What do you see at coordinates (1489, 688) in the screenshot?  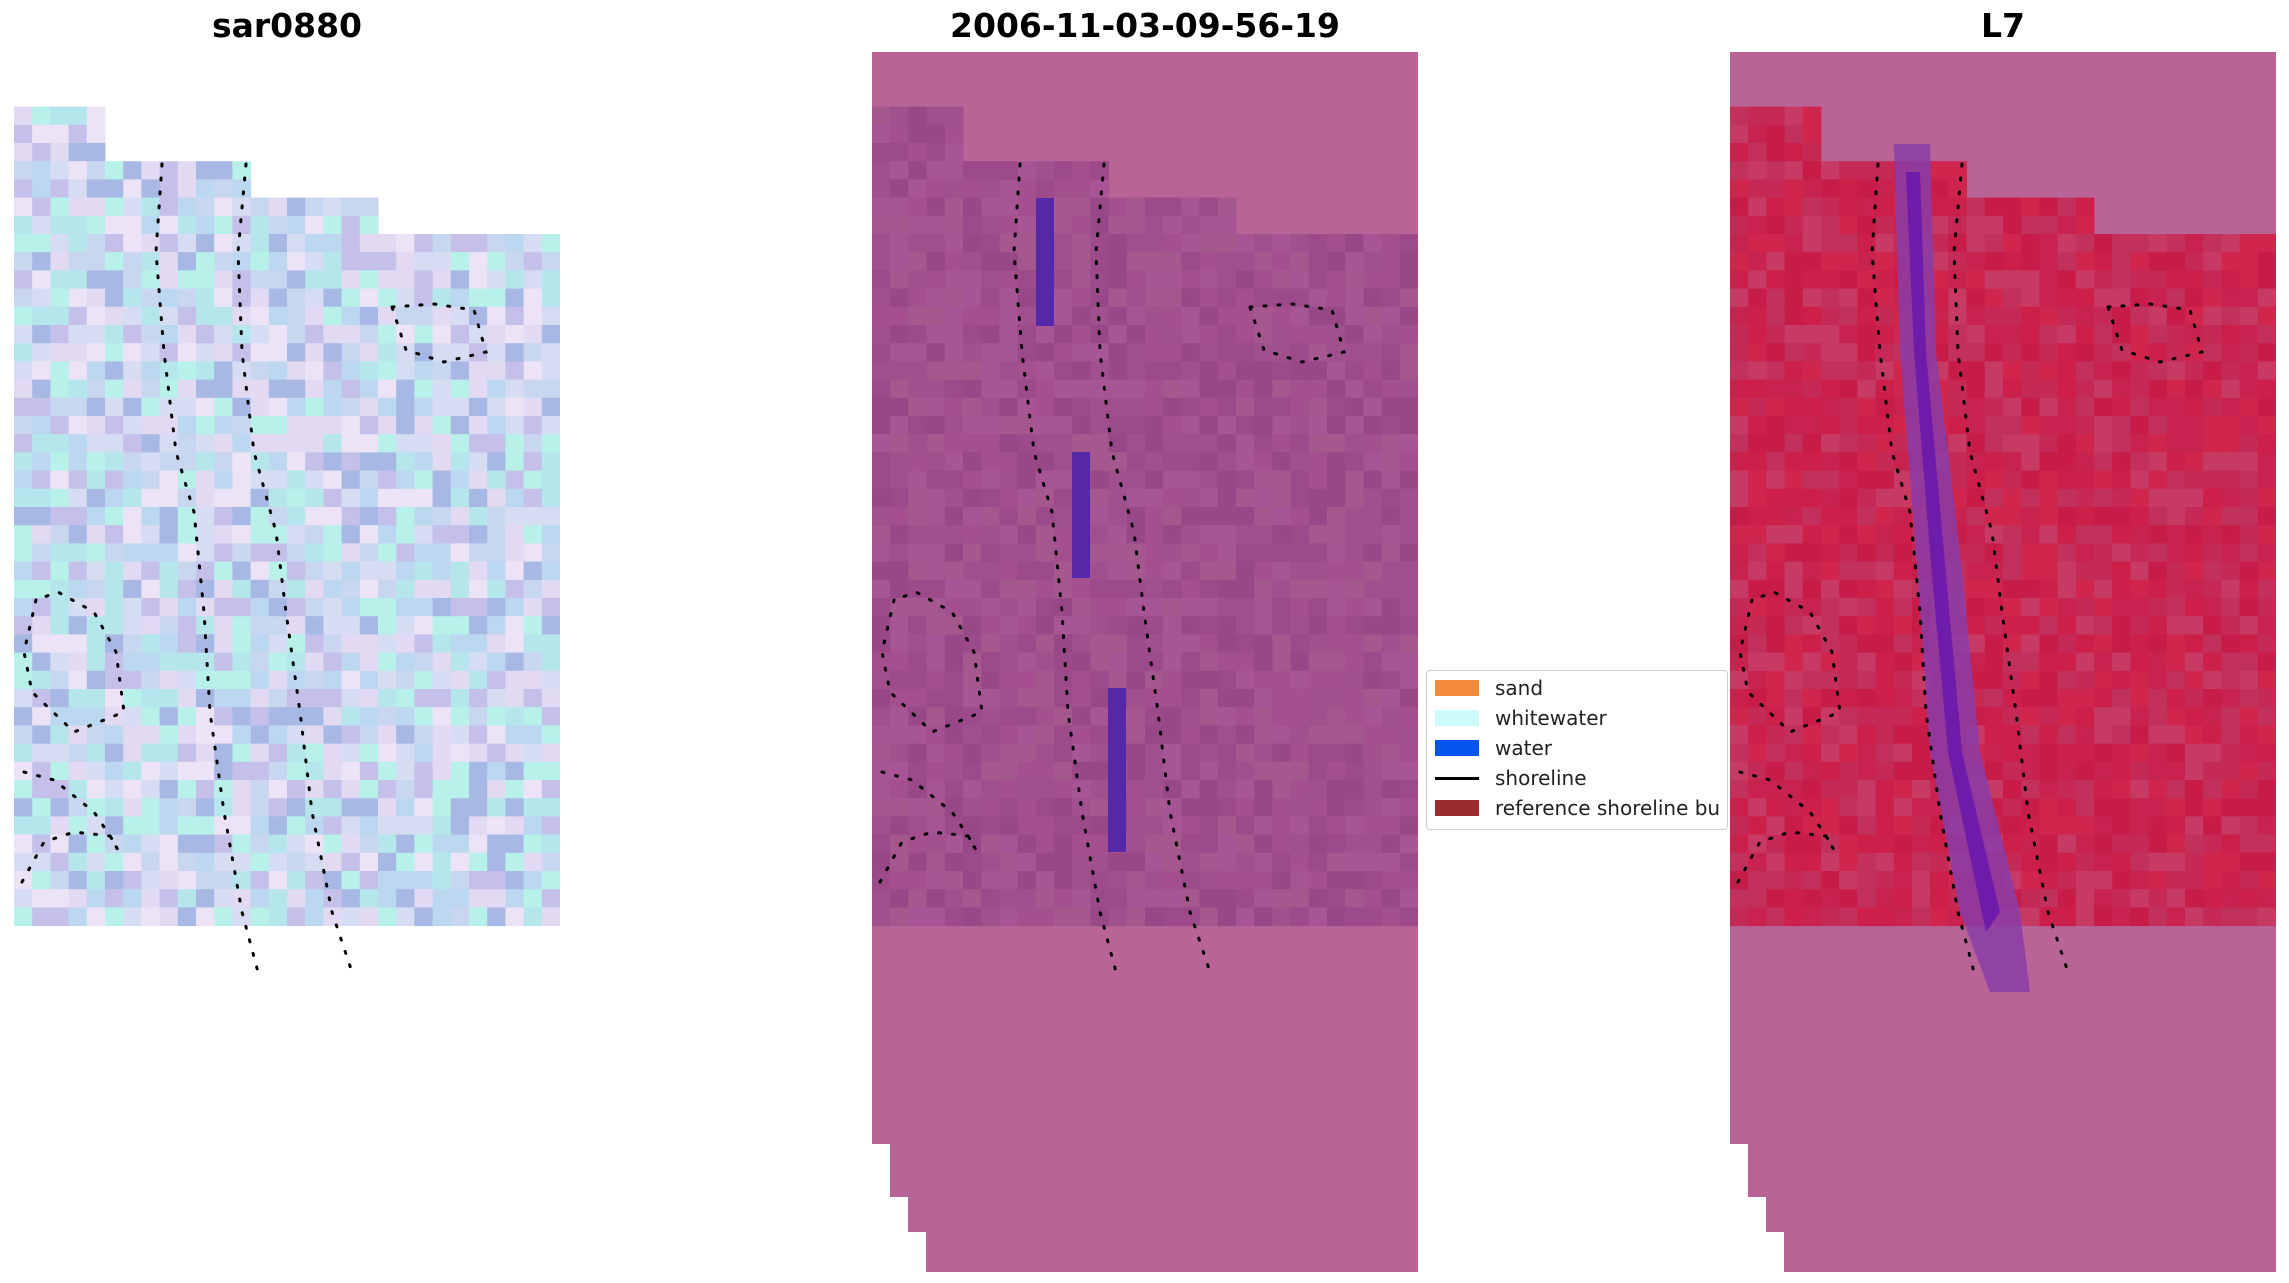 I see `legend-item-sand: sand` at bounding box center [1489, 688].